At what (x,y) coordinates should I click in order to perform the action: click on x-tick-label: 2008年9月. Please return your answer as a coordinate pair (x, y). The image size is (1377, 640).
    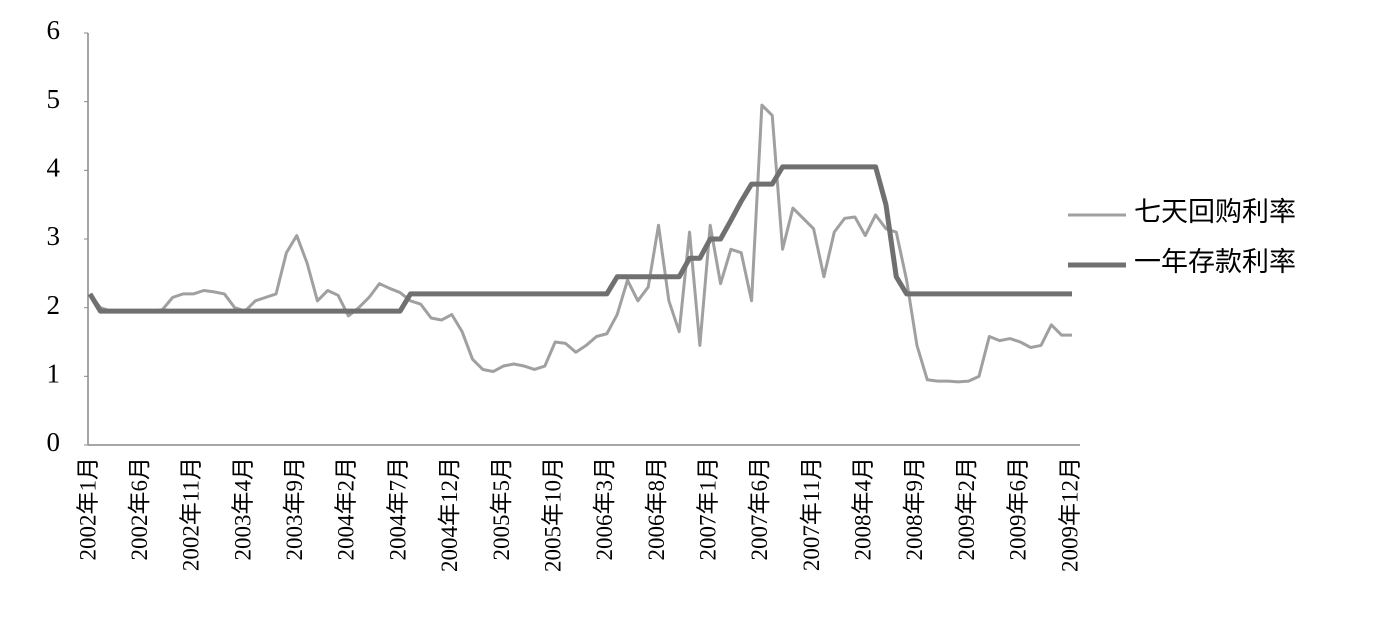
    Looking at the image, I should click on (914, 509).